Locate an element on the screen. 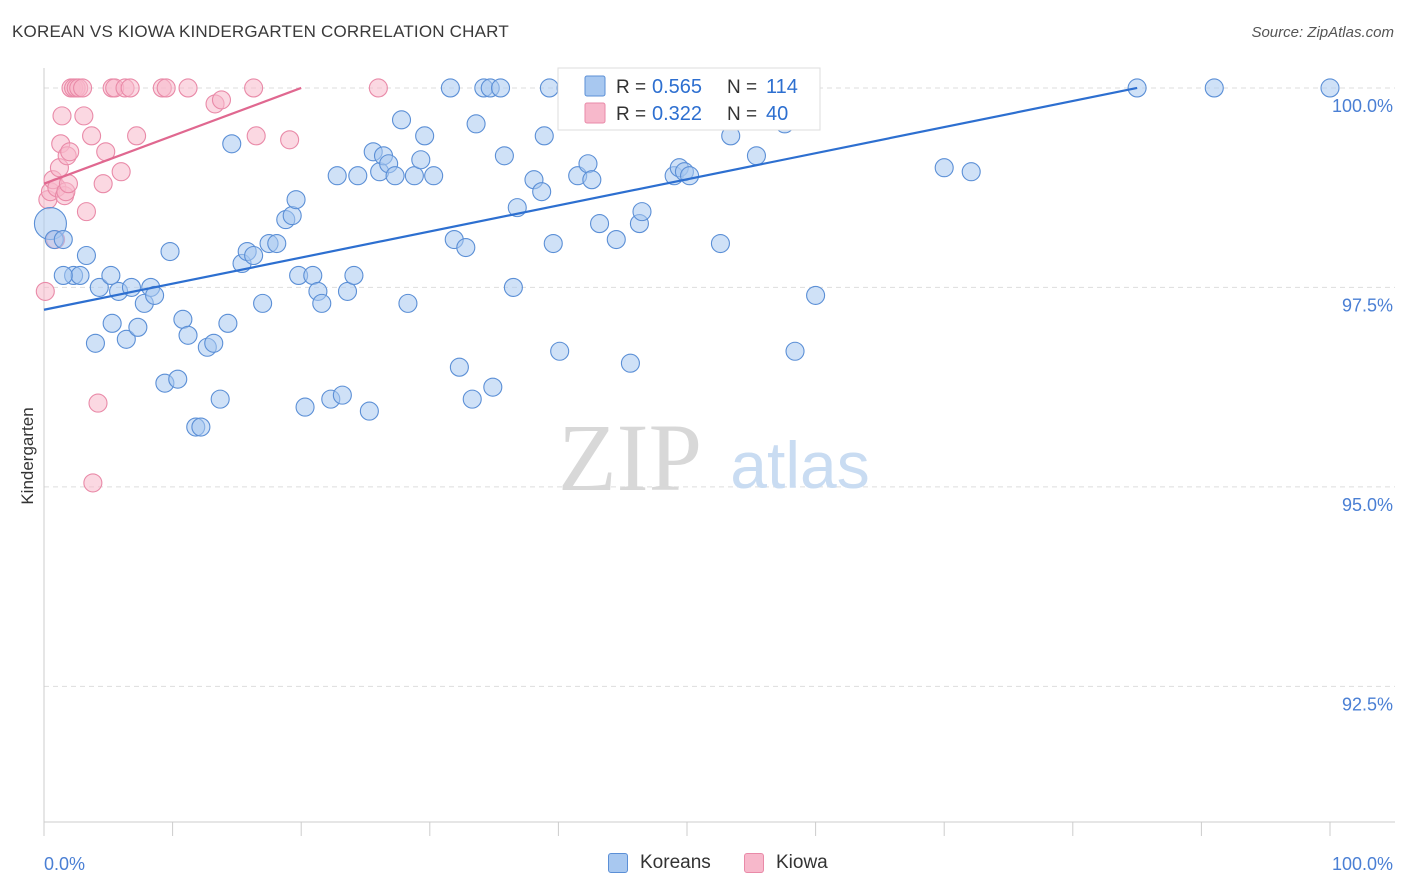  legend-swatch-koreans-bottom is located at coordinates (618, 863).